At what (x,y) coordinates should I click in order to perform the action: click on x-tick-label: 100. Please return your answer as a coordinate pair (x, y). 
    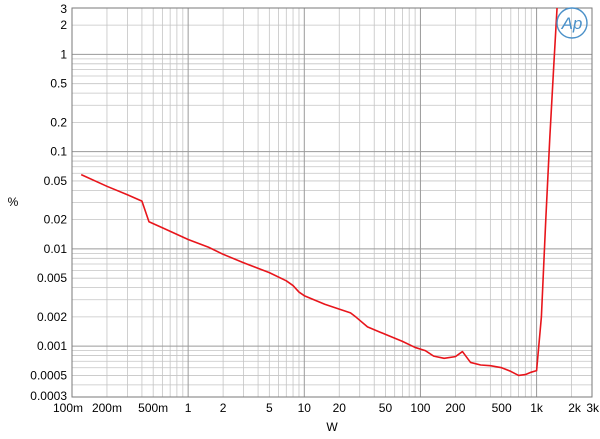
    Looking at the image, I should click on (420, 408).